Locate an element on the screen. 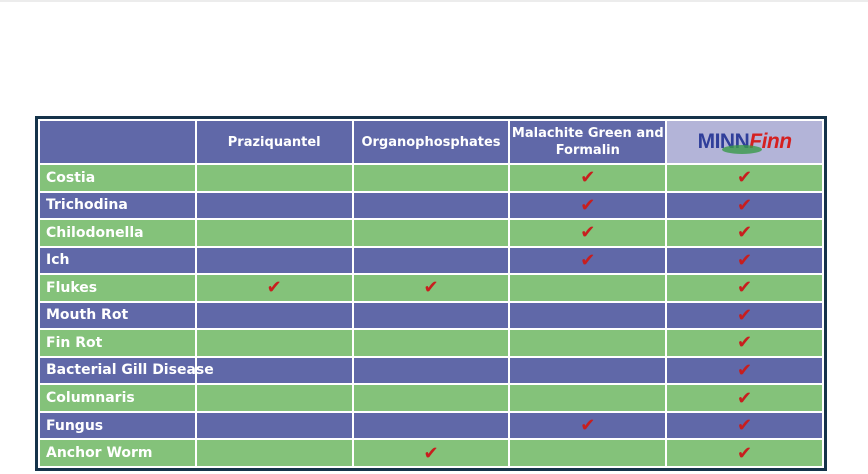  table-row: Anchor Worm ✔ ✔ is located at coordinates (431, 453).